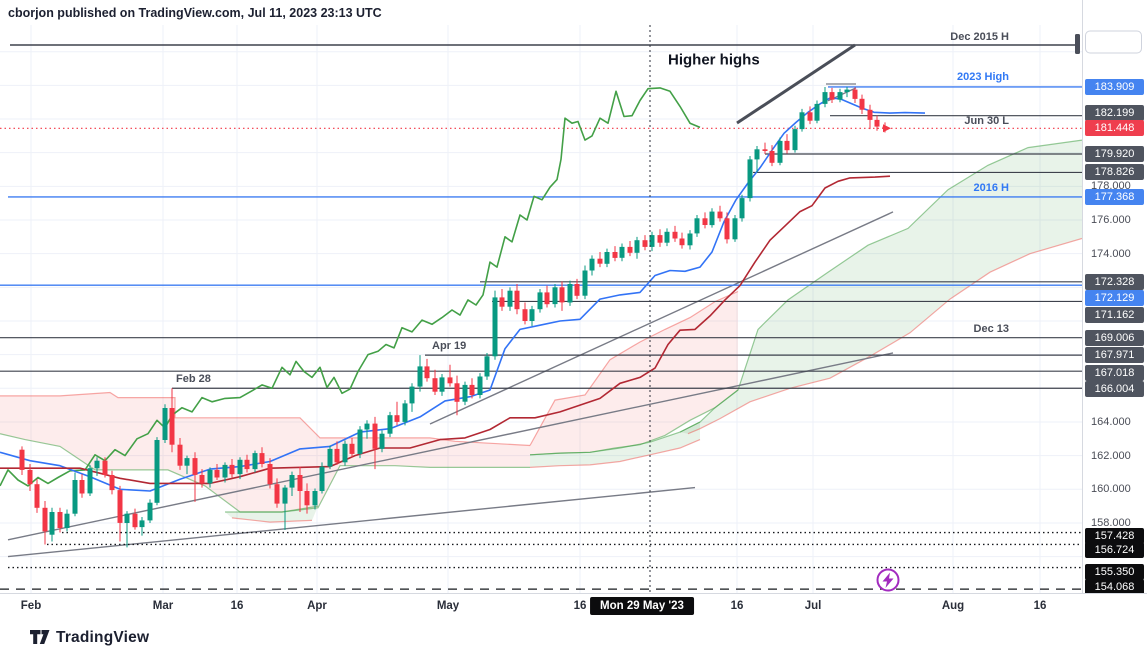 Image resolution: width=1147 pixels, height=656 pixels. Describe the element at coordinates (1113, 42) in the screenshot. I see `crosshair-price-box-empty` at that location.